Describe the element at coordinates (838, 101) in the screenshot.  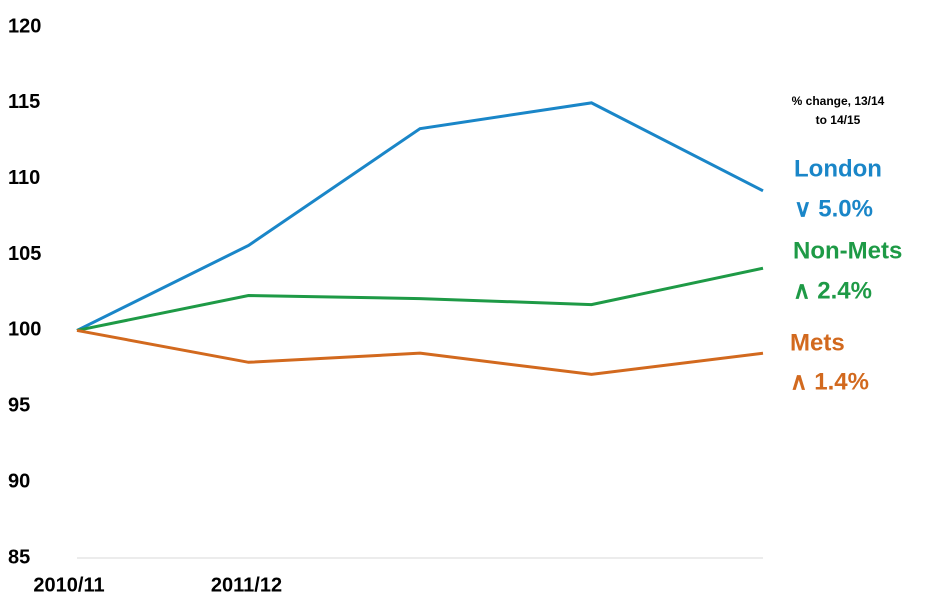
I see `annotation: % change, 13/14` at that location.